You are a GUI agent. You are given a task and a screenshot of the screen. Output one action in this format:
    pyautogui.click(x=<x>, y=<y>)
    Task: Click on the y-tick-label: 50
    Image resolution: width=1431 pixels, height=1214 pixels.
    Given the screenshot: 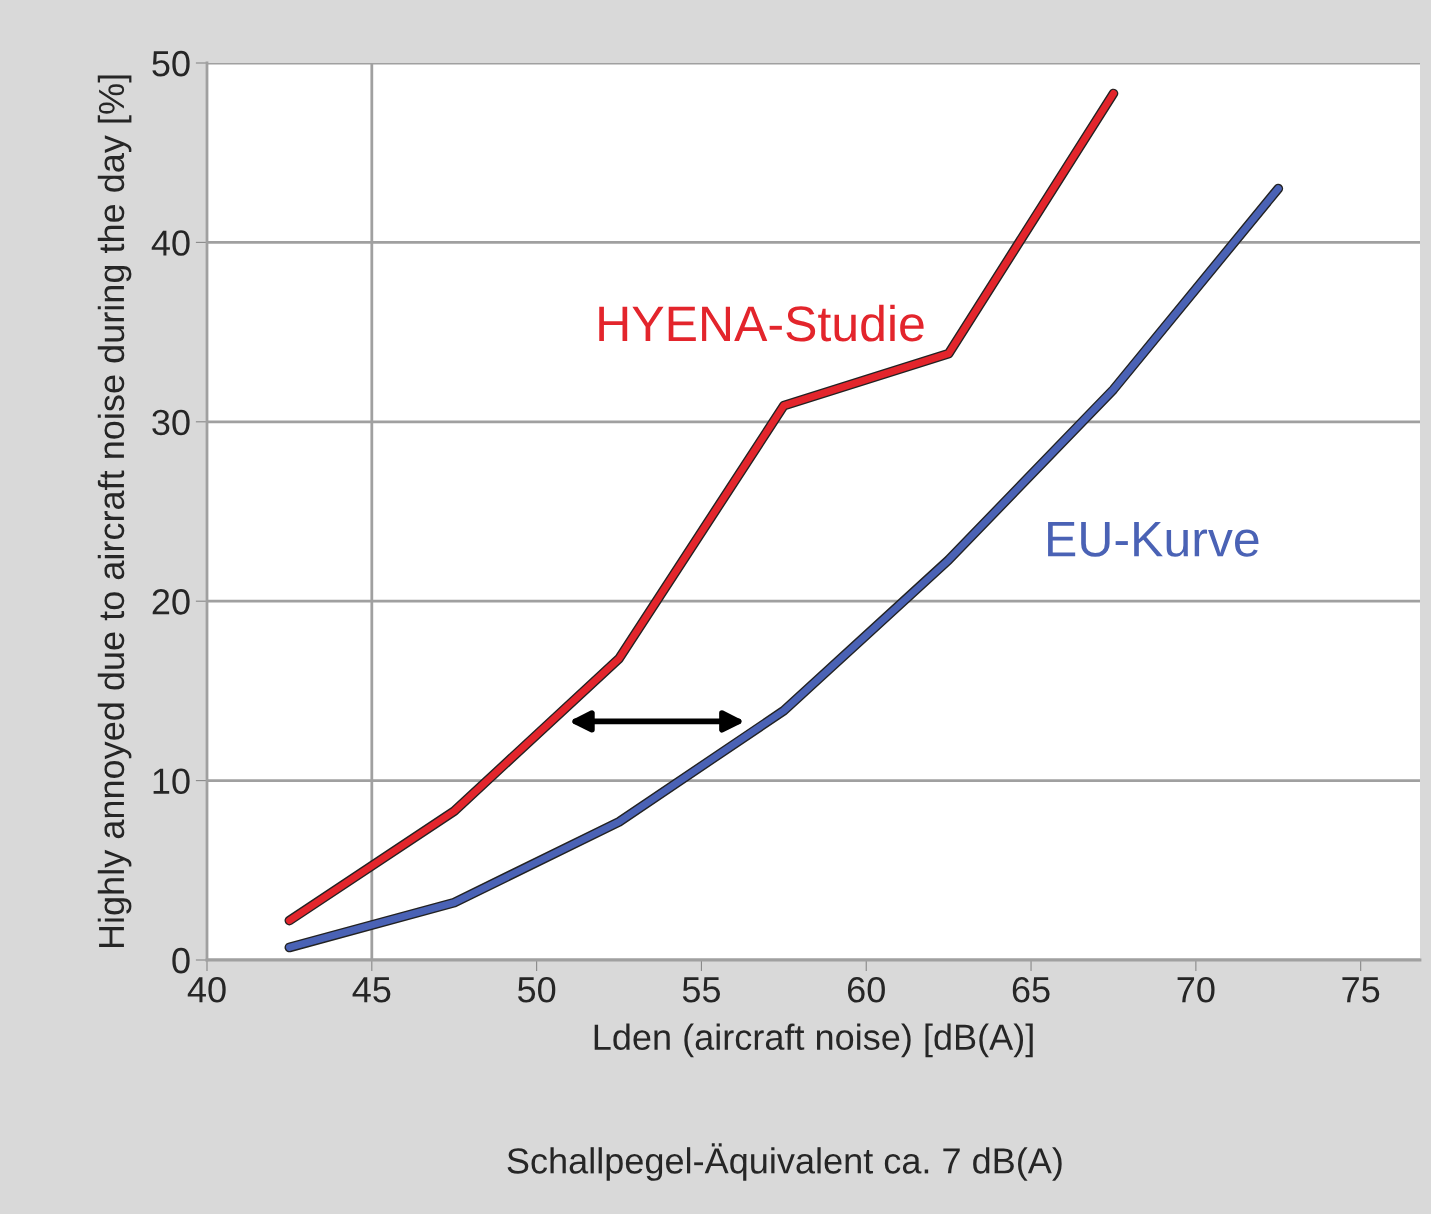 What is the action you would take?
    pyautogui.click(x=171, y=63)
    